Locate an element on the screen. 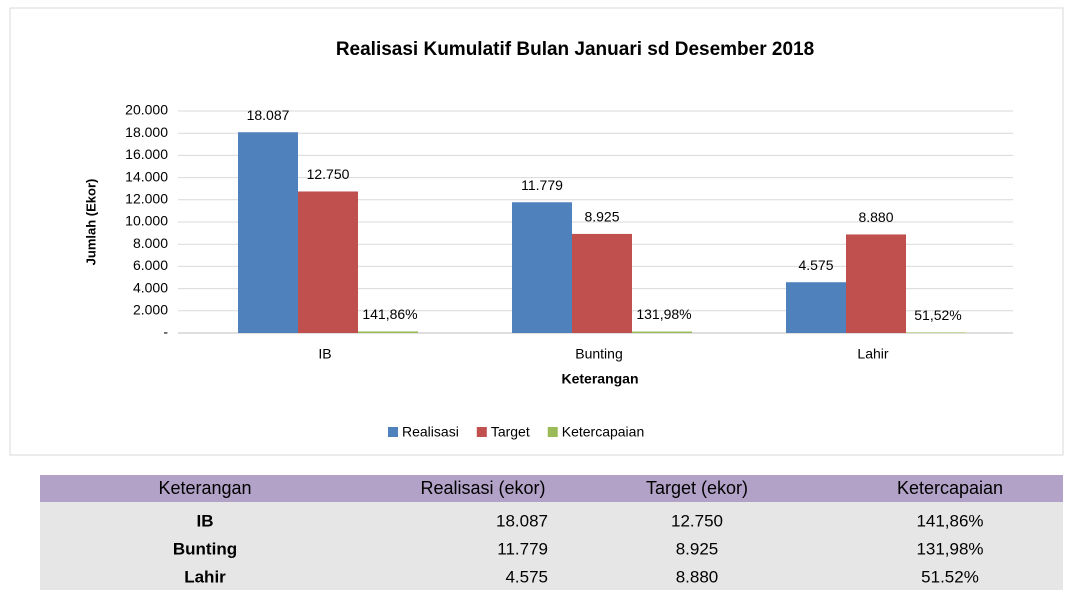  x-tick-label: Lahir is located at coordinates (872, 354).